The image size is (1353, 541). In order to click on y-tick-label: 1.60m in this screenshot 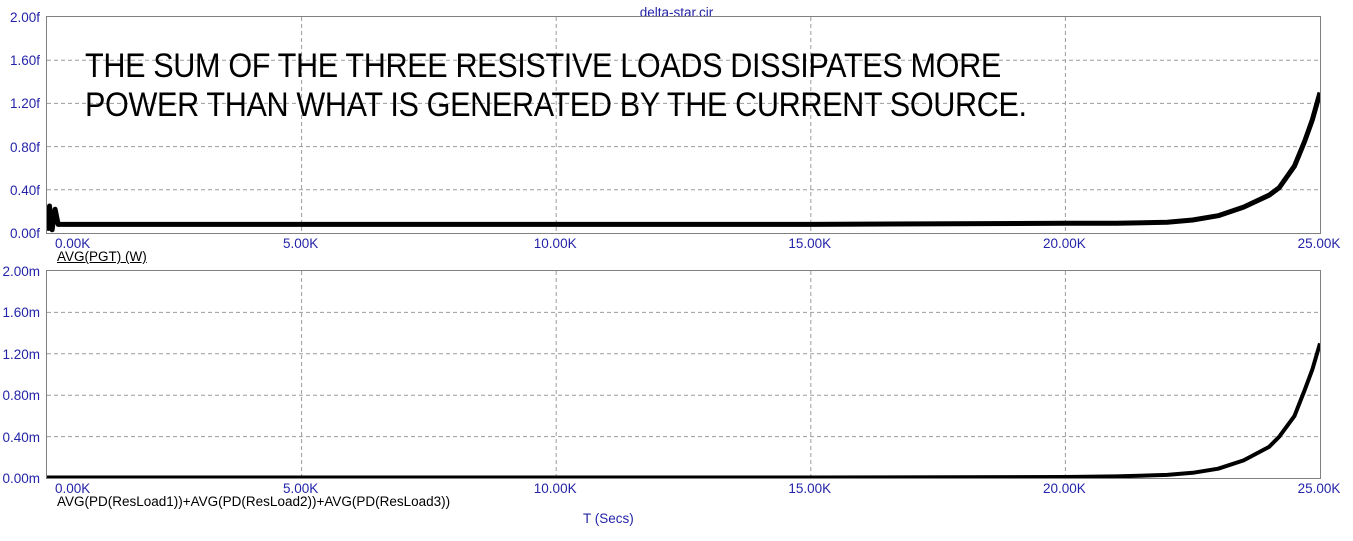, I will do `click(21, 313)`.